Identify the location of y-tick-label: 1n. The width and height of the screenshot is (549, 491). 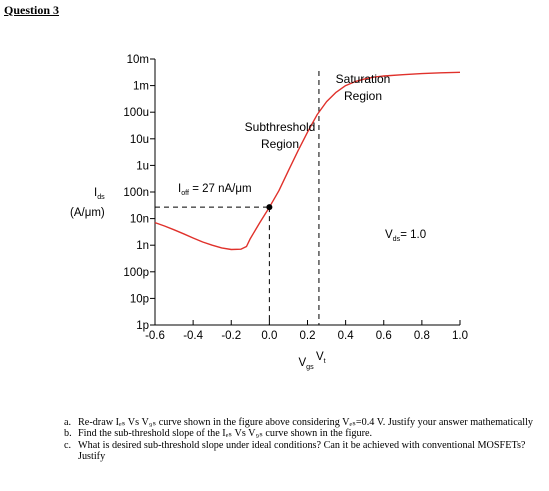
(142, 246).